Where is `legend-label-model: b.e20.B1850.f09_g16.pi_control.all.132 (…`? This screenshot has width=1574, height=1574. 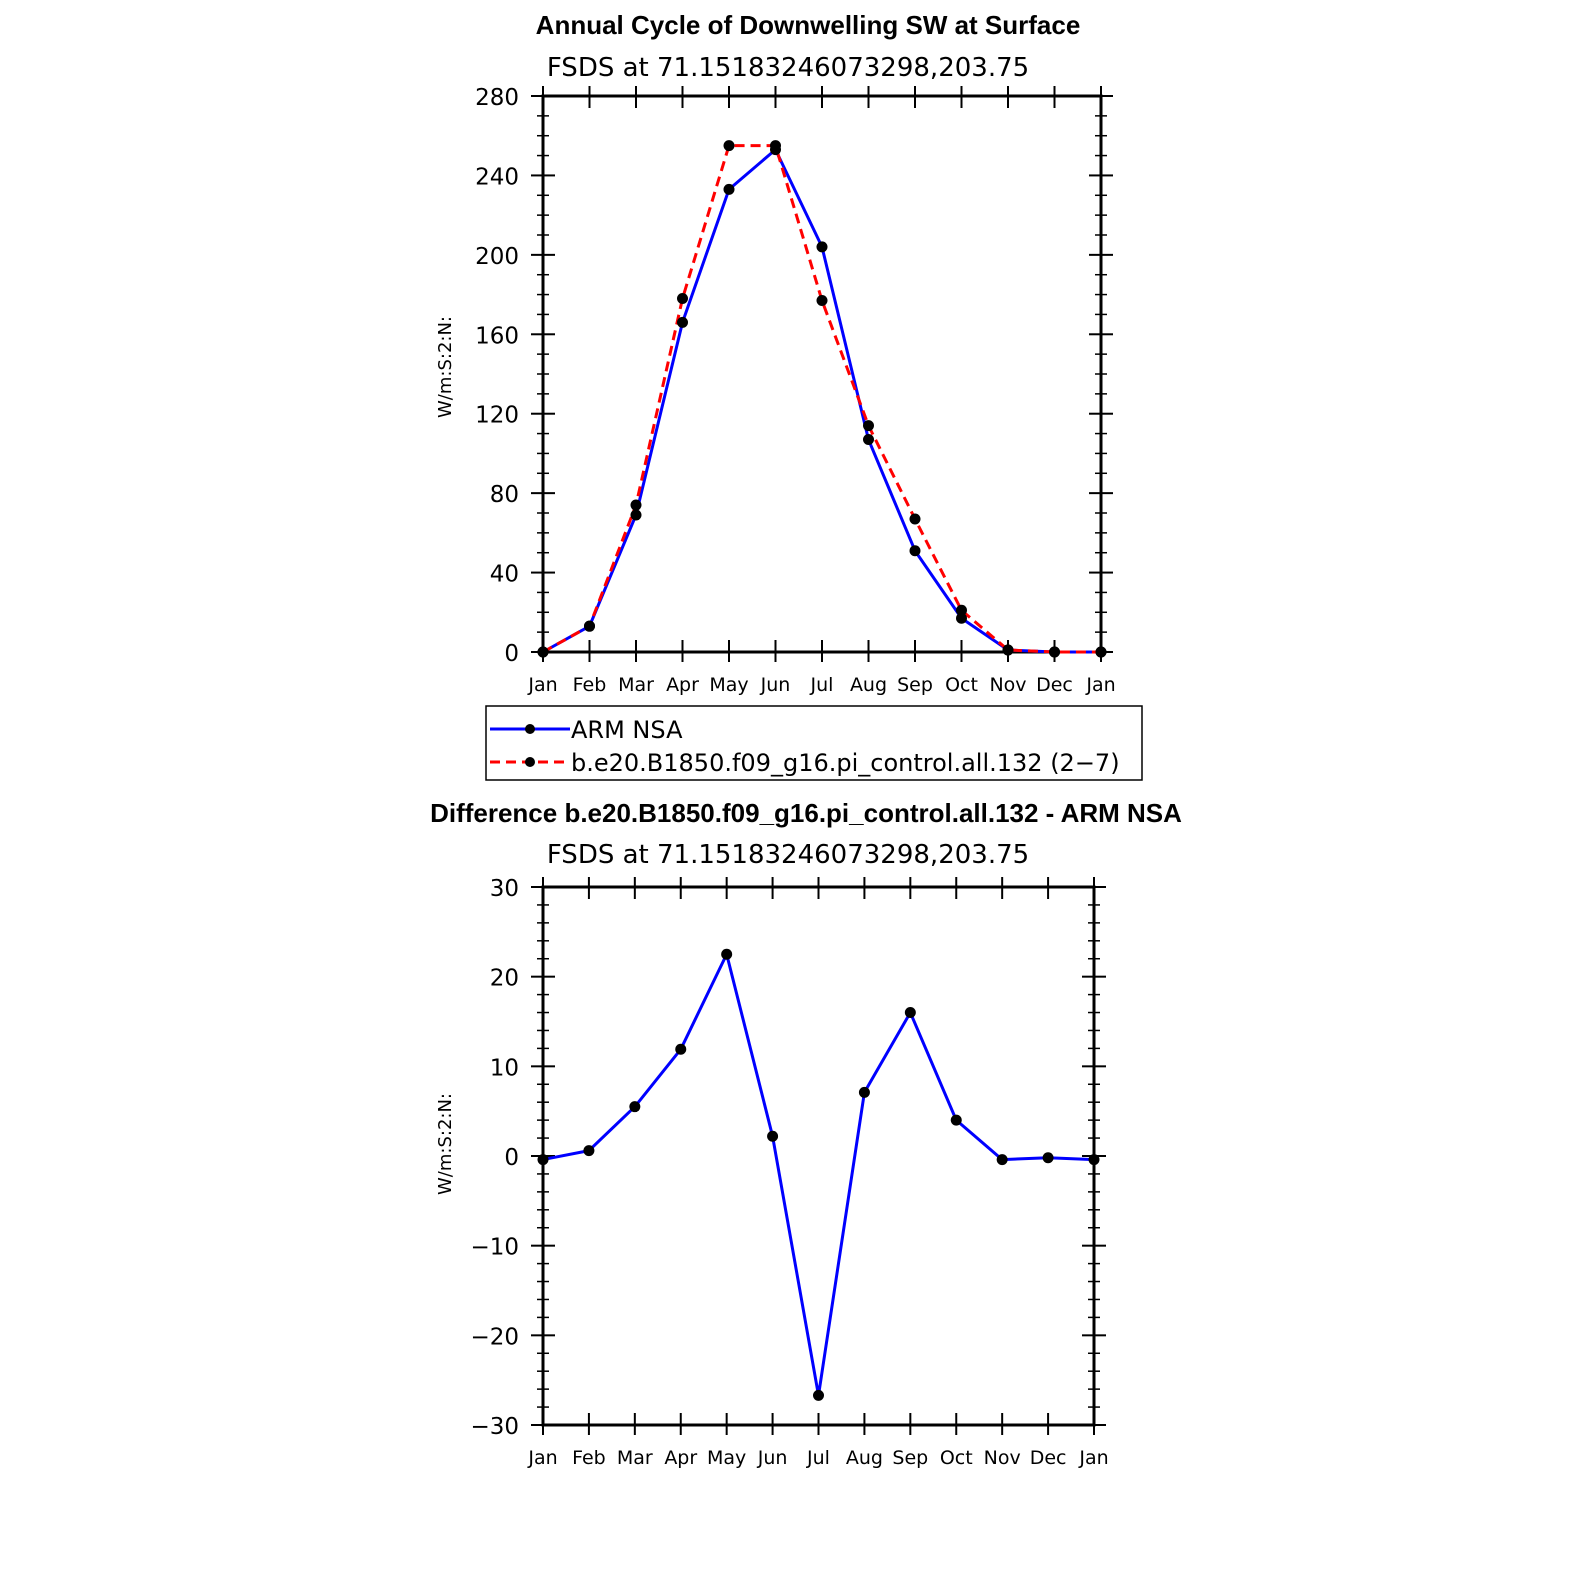
legend-label-model: b.e20.B1850.f09_g16.pi_control.all.132 (… is located at coordinates (845, 763).